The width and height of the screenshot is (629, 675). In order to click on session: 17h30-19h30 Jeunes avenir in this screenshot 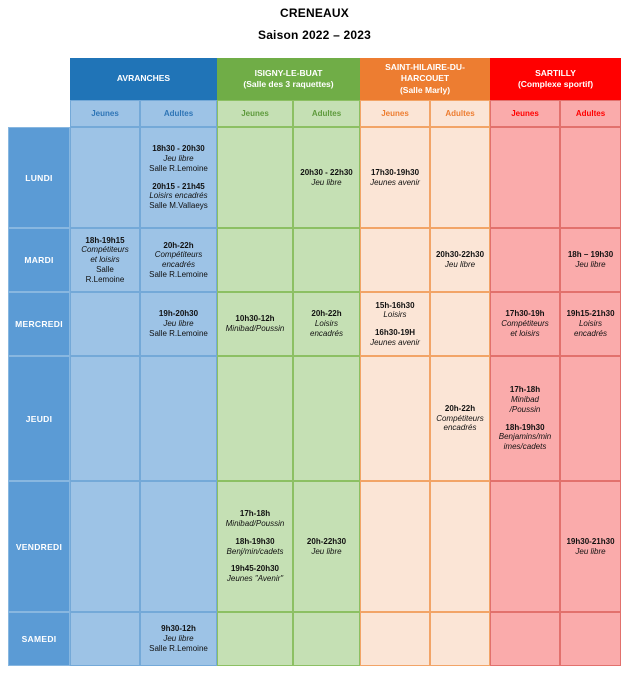, I will do `click(395, 178)`.